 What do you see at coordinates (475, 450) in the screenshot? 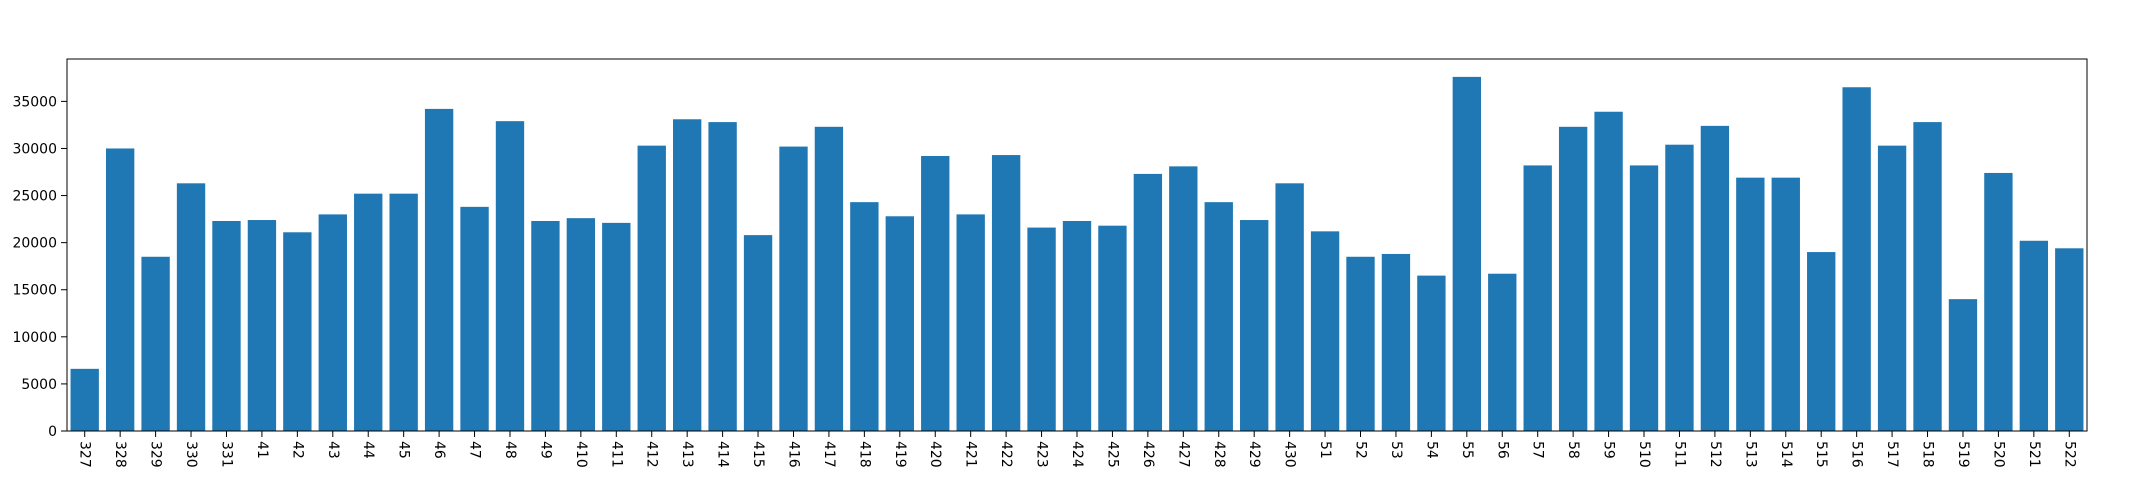
I see `x-tick-label: 47` at bounding box center [475, 450].